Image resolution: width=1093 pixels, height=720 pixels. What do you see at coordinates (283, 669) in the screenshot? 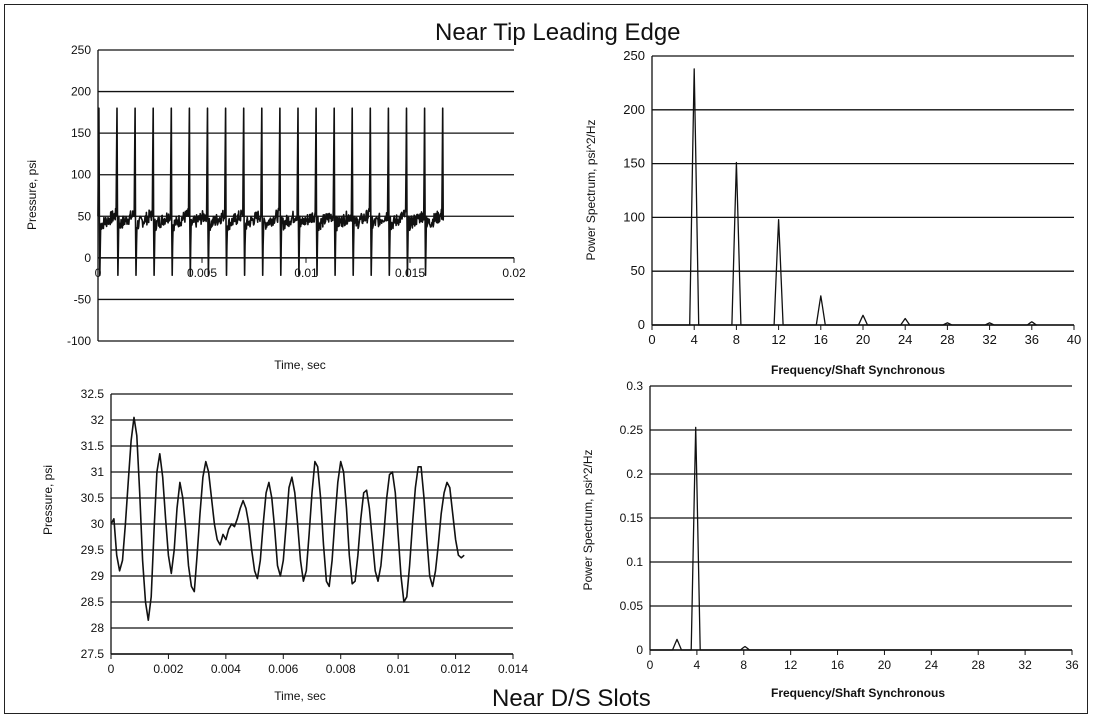
I see `x-tick-label: 0.006` at bounding box center [283, 669].